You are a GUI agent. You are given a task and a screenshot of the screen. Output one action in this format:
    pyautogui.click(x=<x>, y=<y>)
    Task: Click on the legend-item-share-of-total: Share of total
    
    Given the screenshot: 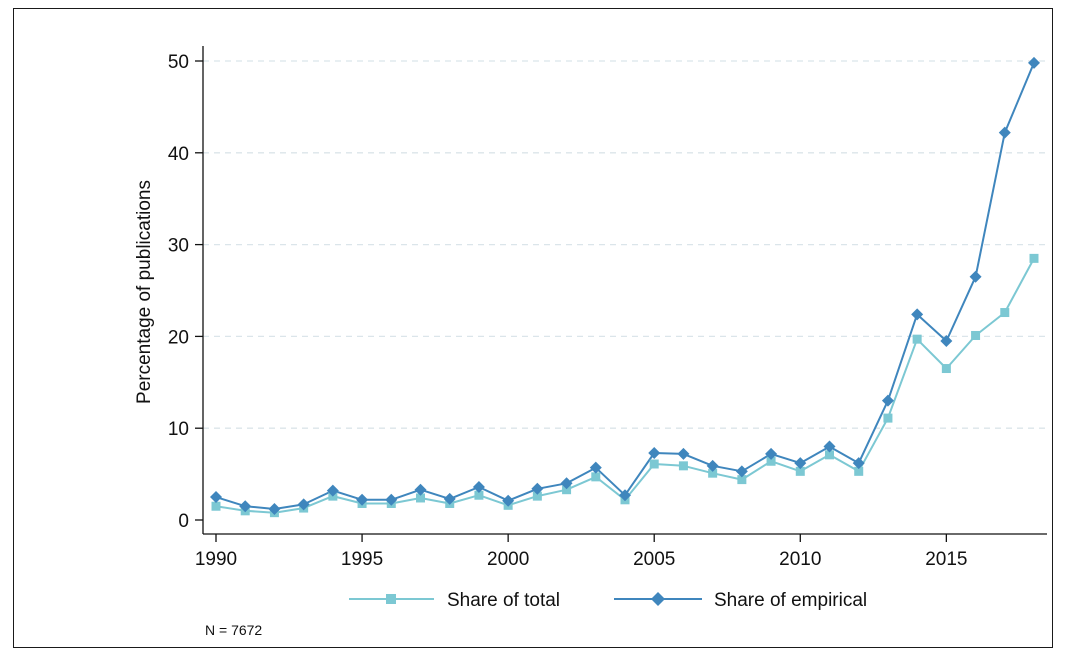 What is the action you would take?
    pyautogui.click(x=454, y=600)
    